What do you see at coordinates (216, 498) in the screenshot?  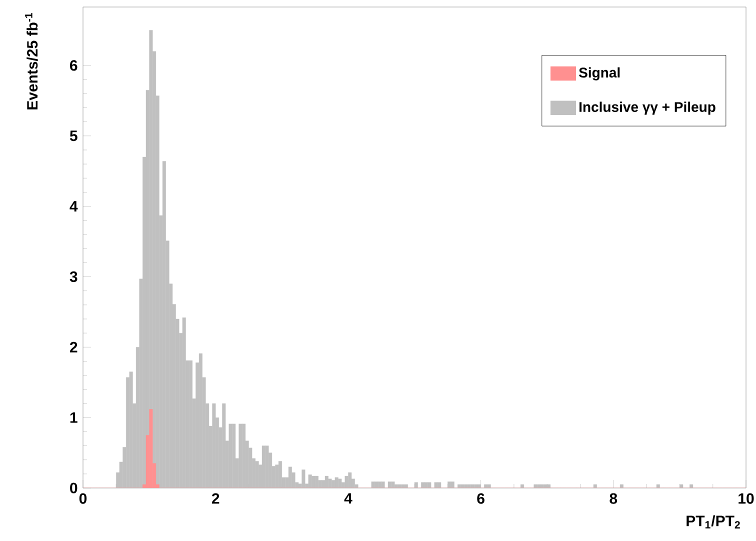 I see `x-tick-label: 2` at bounding box center [216, 498].